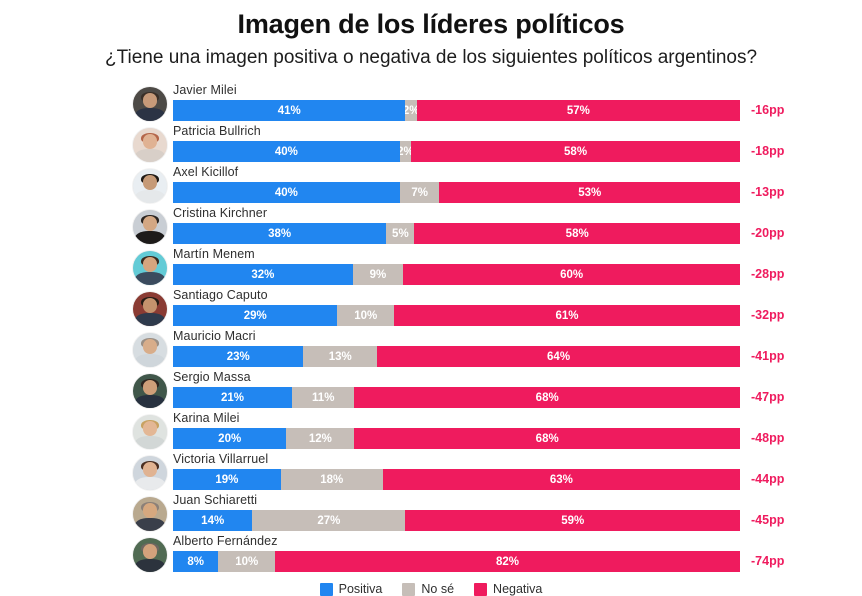  I want to click on bar-segment-no-se: 11%, so click(323, 398).